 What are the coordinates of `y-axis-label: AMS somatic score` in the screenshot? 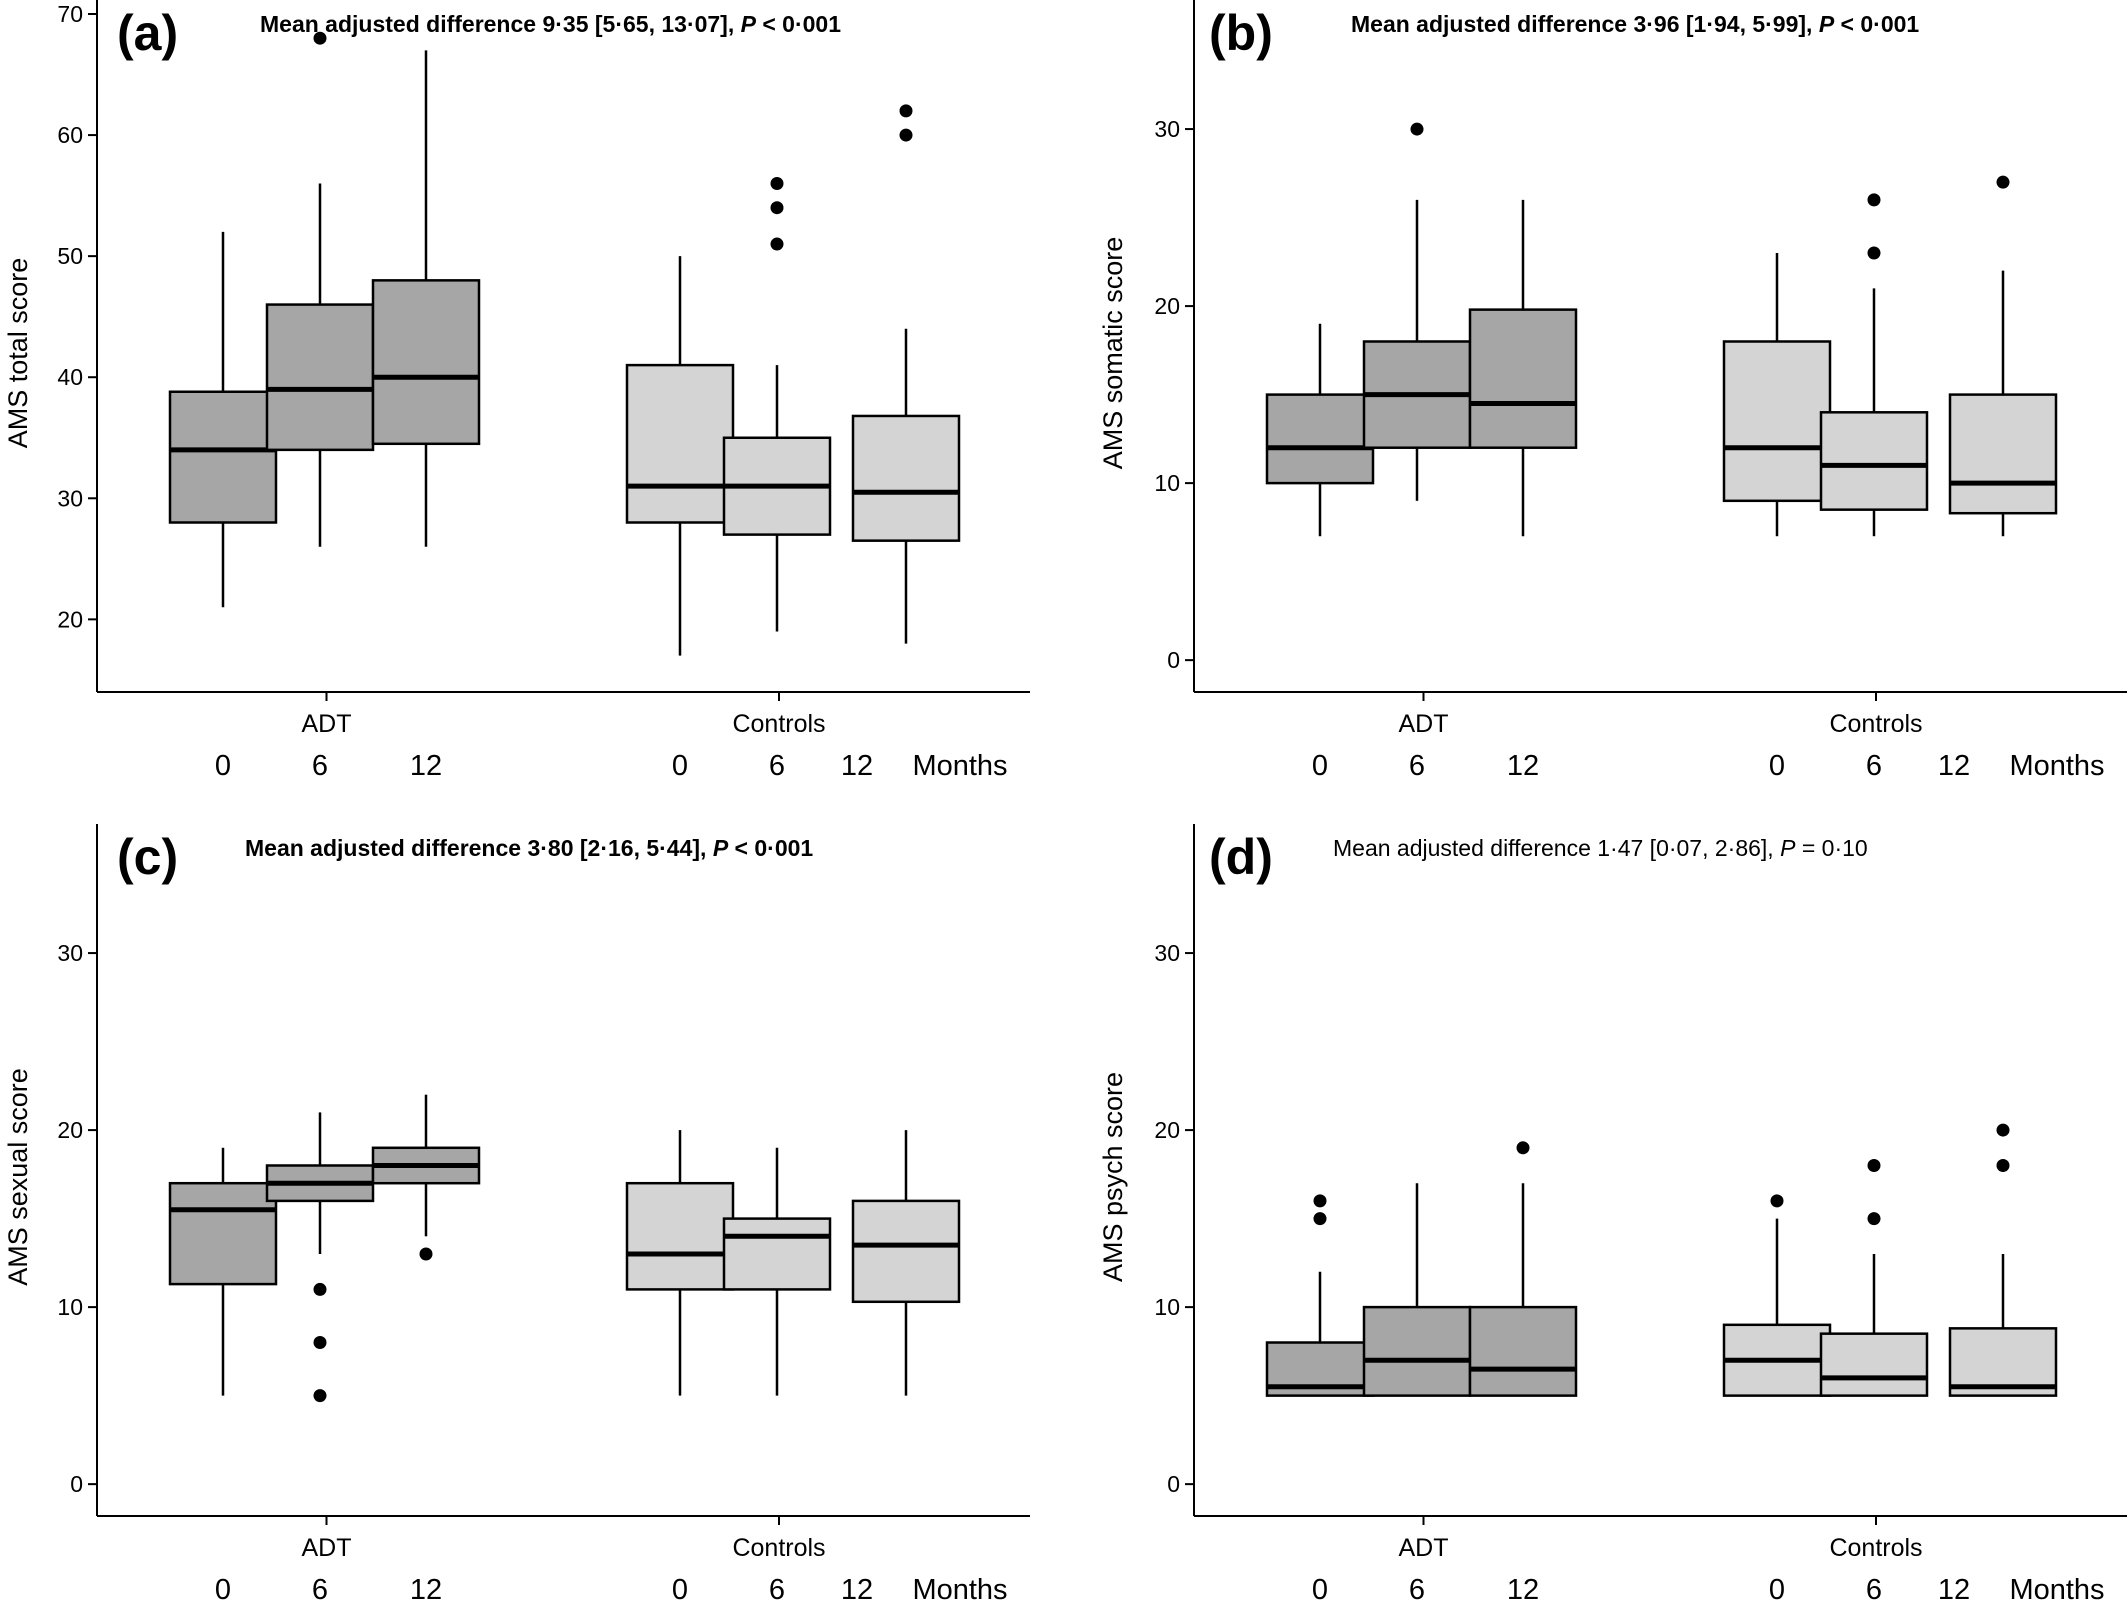 It's located at (1113, 353).